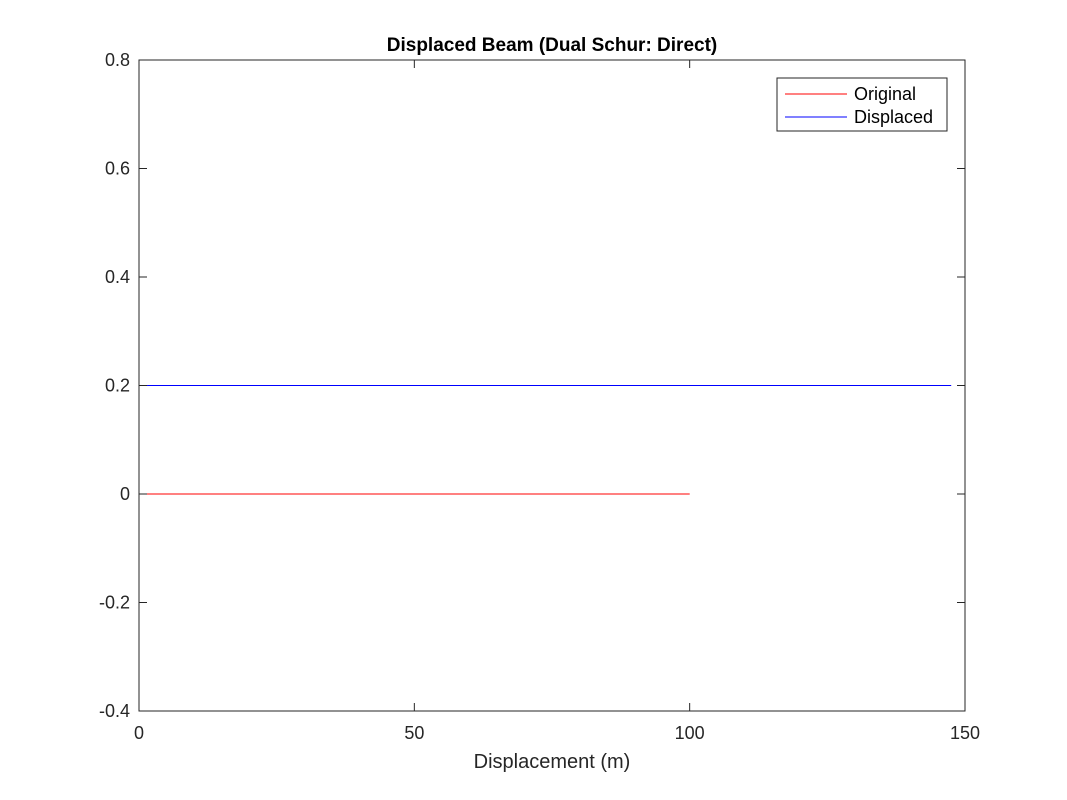 The image size is (1067, 800). I want to click on x-tick-label: 50, so click(414, 733).